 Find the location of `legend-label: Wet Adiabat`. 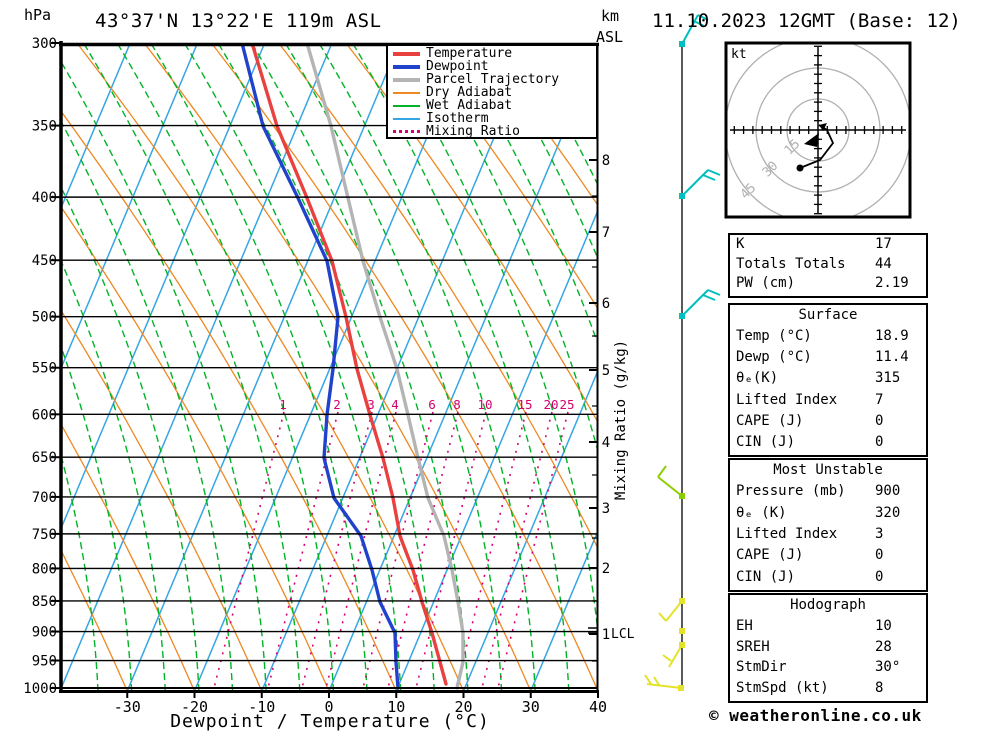

legend-label: Wet Adiabat is located at coordinates (469, 105).